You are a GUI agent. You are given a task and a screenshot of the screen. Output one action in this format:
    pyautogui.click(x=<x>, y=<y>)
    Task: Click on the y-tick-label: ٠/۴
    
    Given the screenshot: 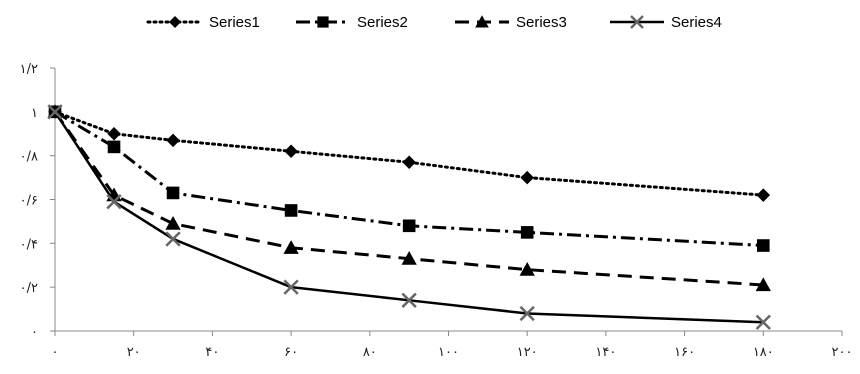 What is the action you would take?
    pyautogui.click(x=29, y=244)
    